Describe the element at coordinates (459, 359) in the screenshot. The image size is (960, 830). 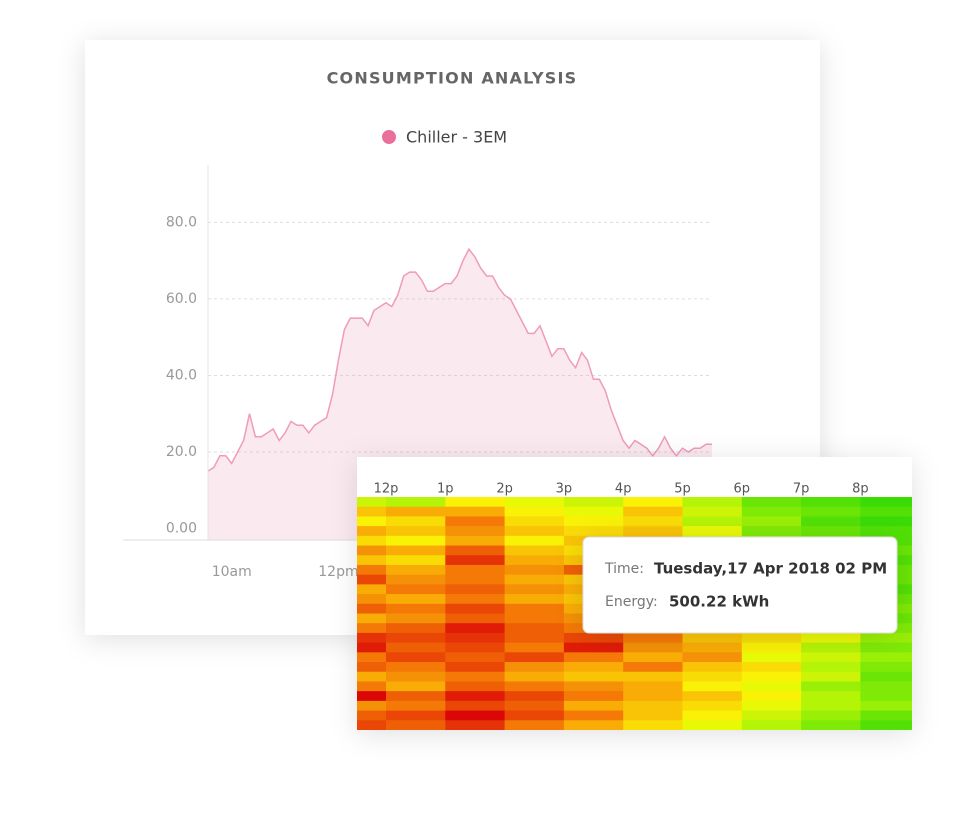
I see `line` at that location.